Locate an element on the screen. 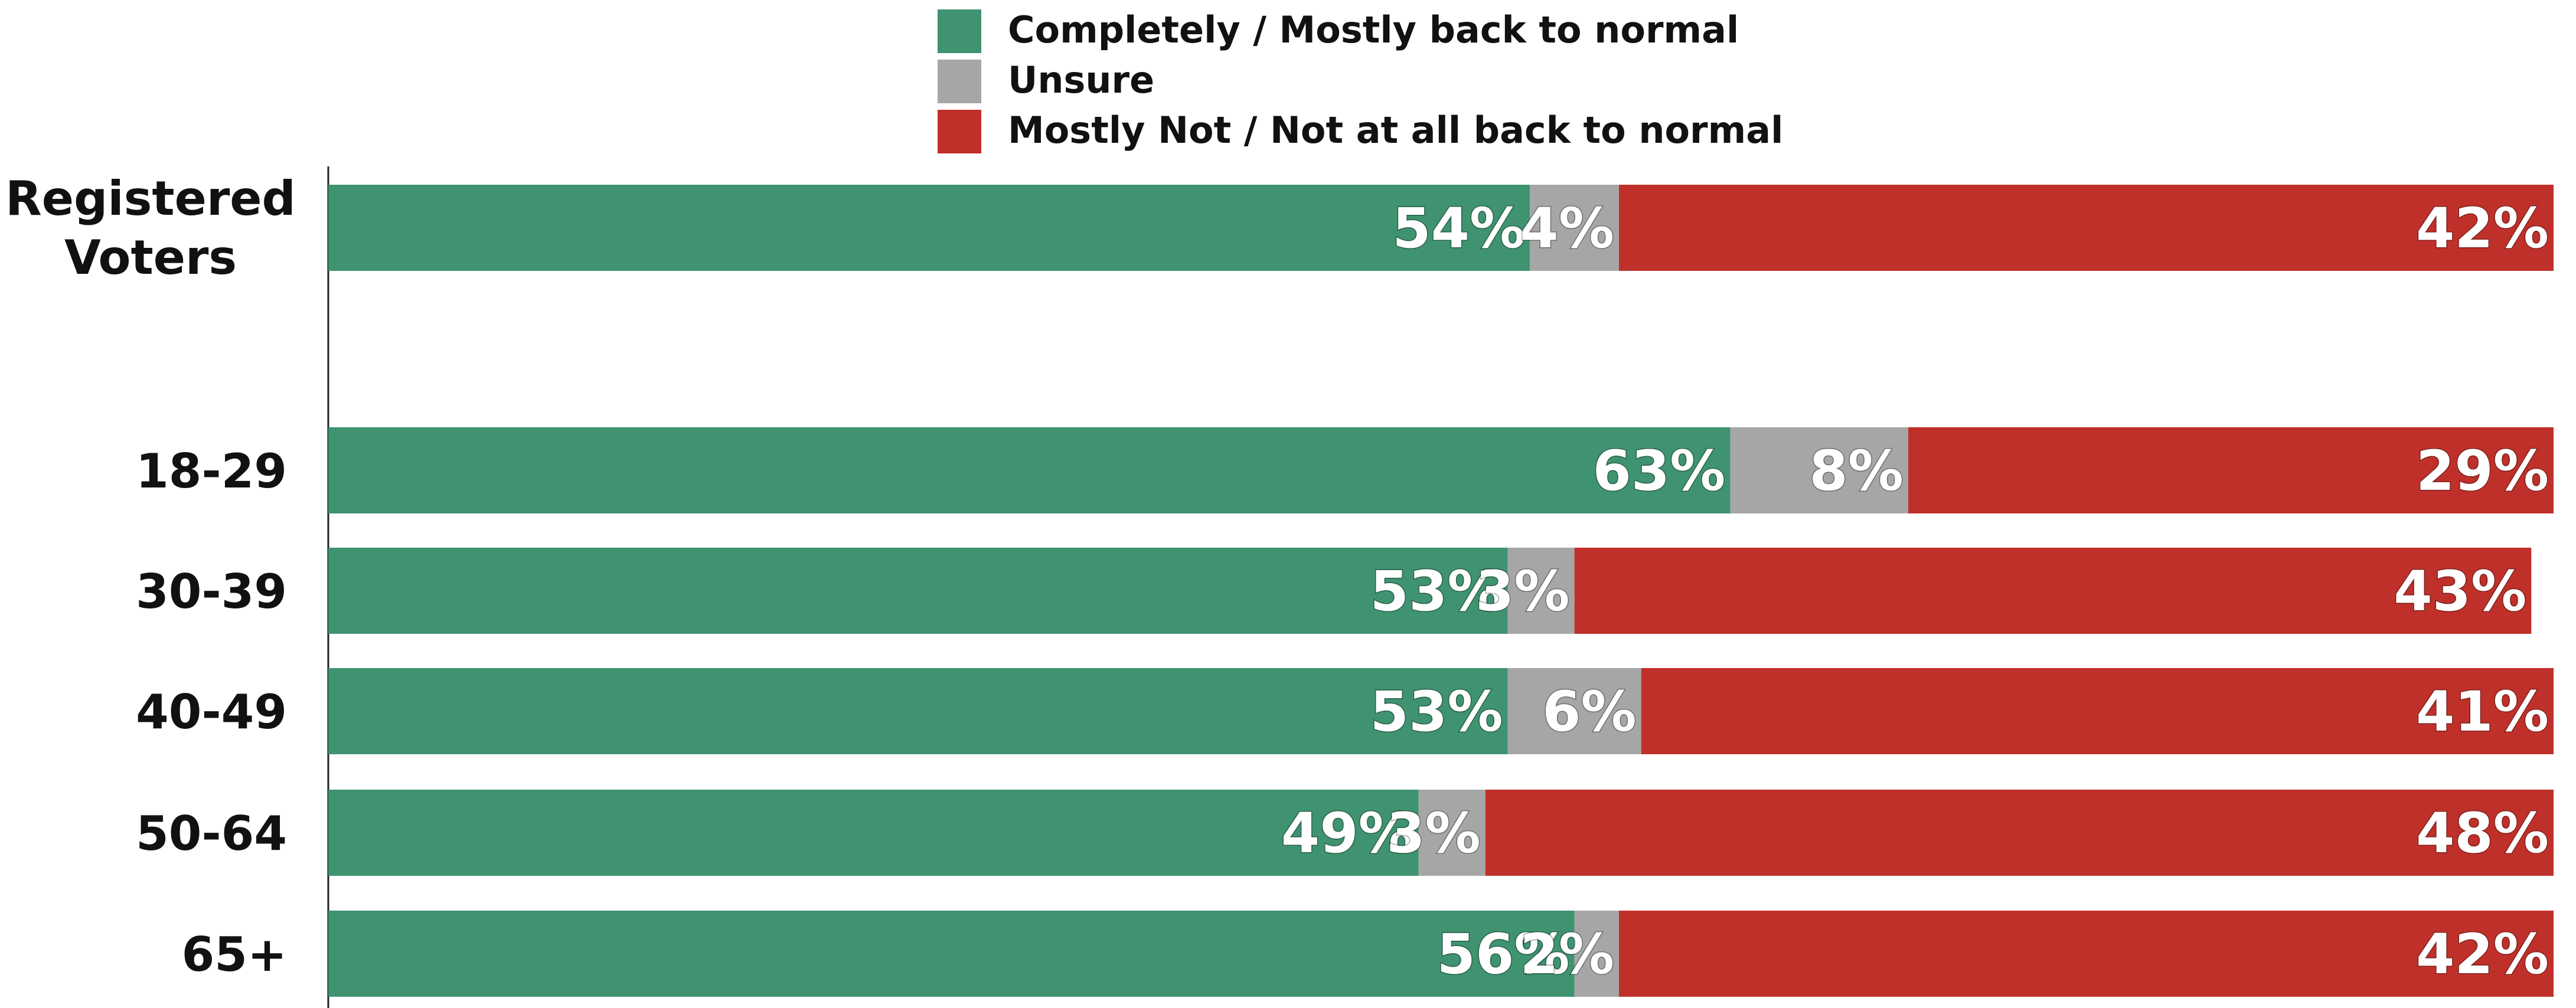  bar-40-49-unsure is located at coordinates (1574, 711).